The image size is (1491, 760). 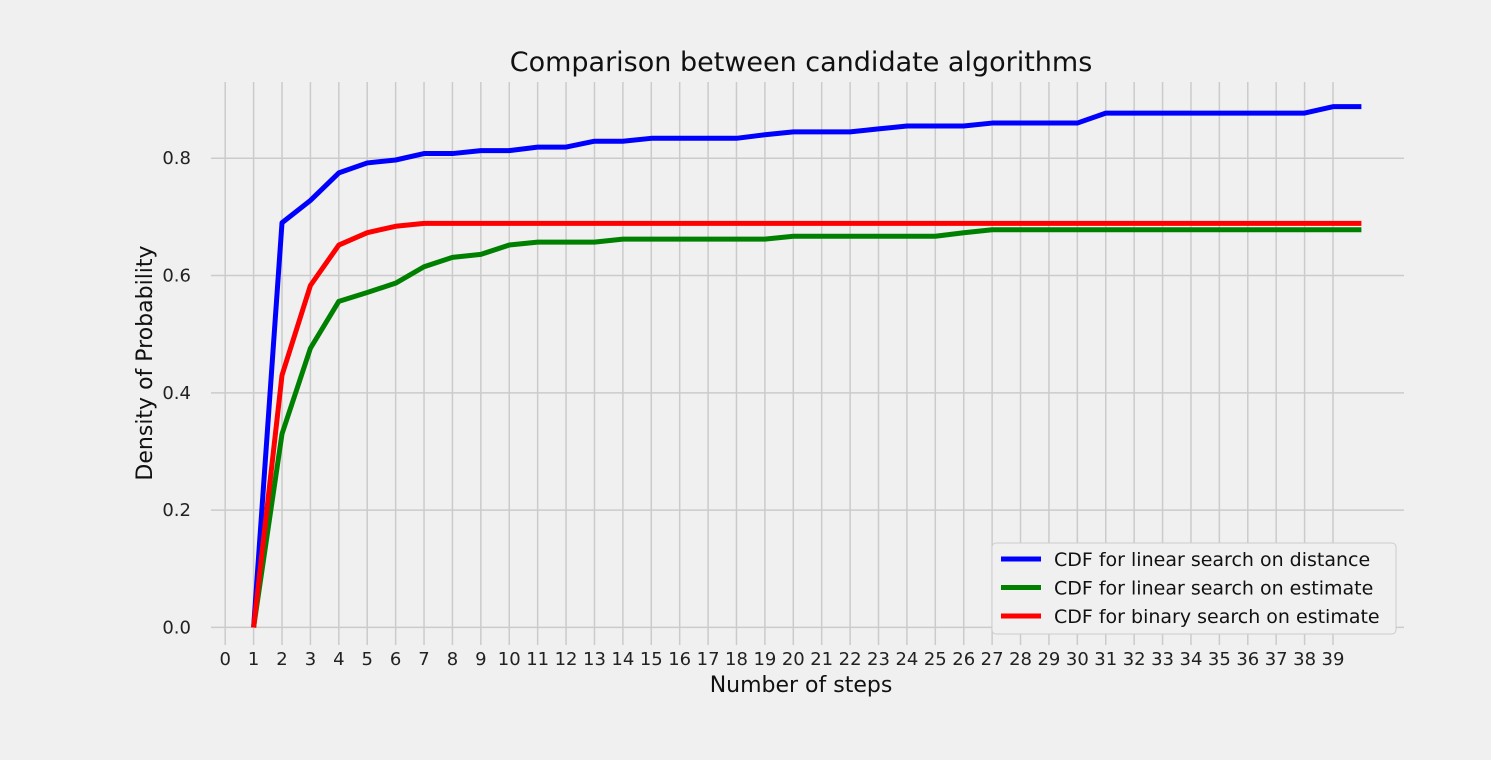 I want to click on x-tick-label: 0, so click(x=224, y=659).